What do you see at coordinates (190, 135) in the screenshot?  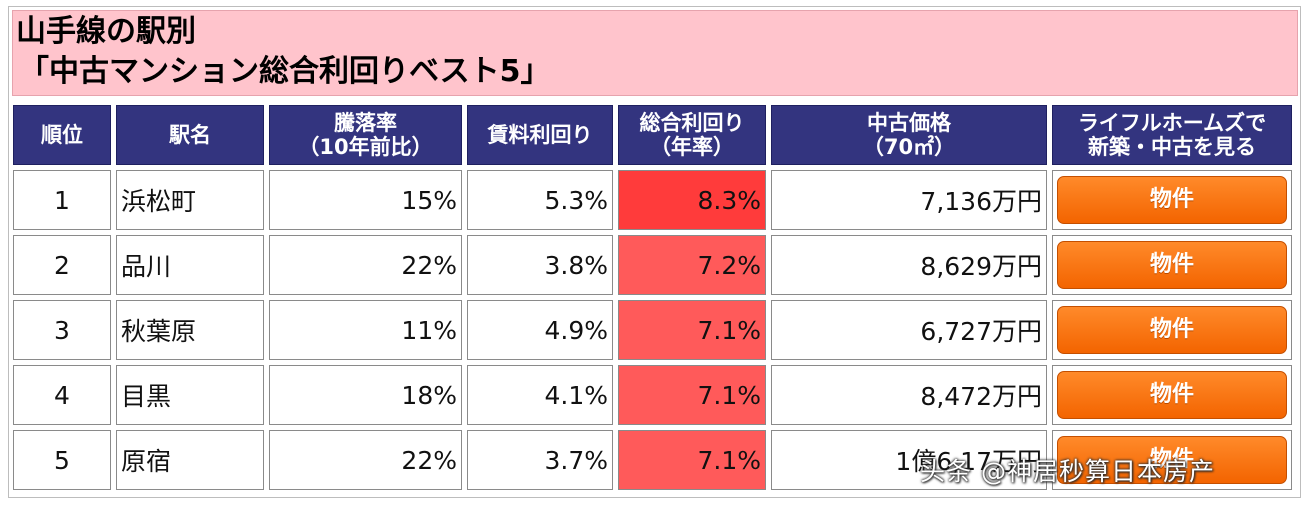 I see `header-station: 駅名` at bounding box center [190, 135].